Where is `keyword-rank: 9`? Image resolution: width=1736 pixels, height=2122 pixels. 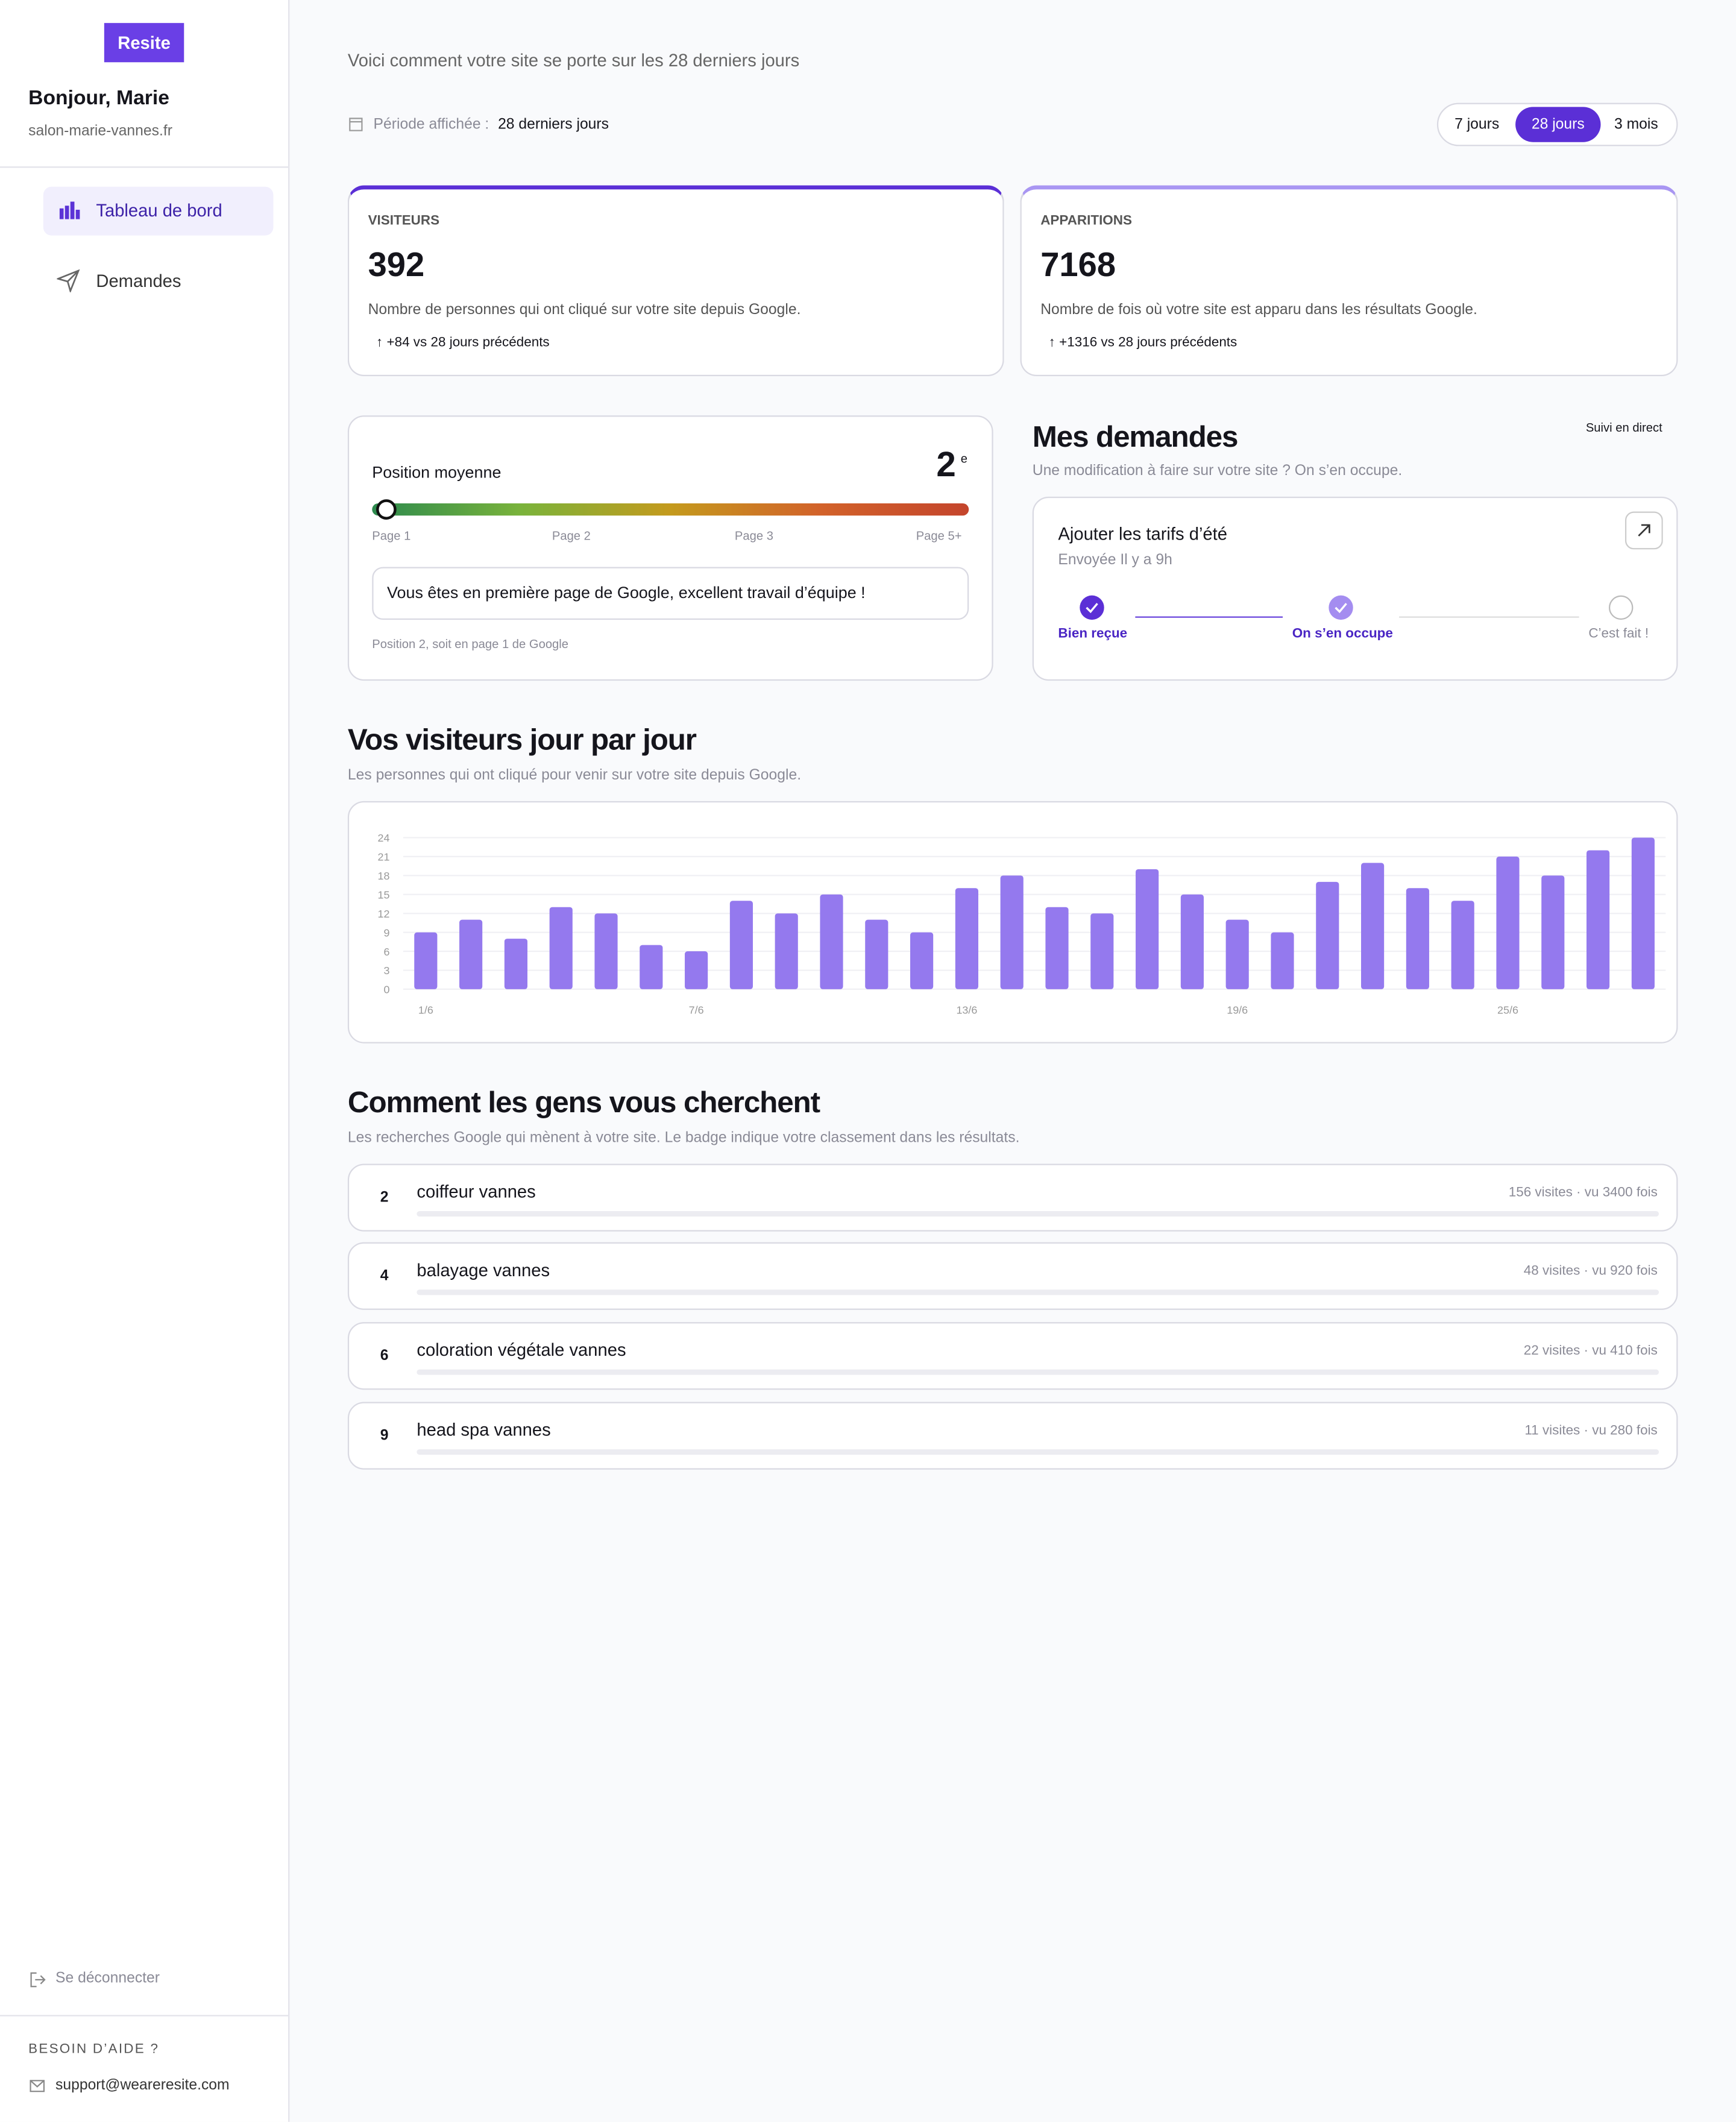
keyword-rank: 9 is located at coordinates (384, 1436).